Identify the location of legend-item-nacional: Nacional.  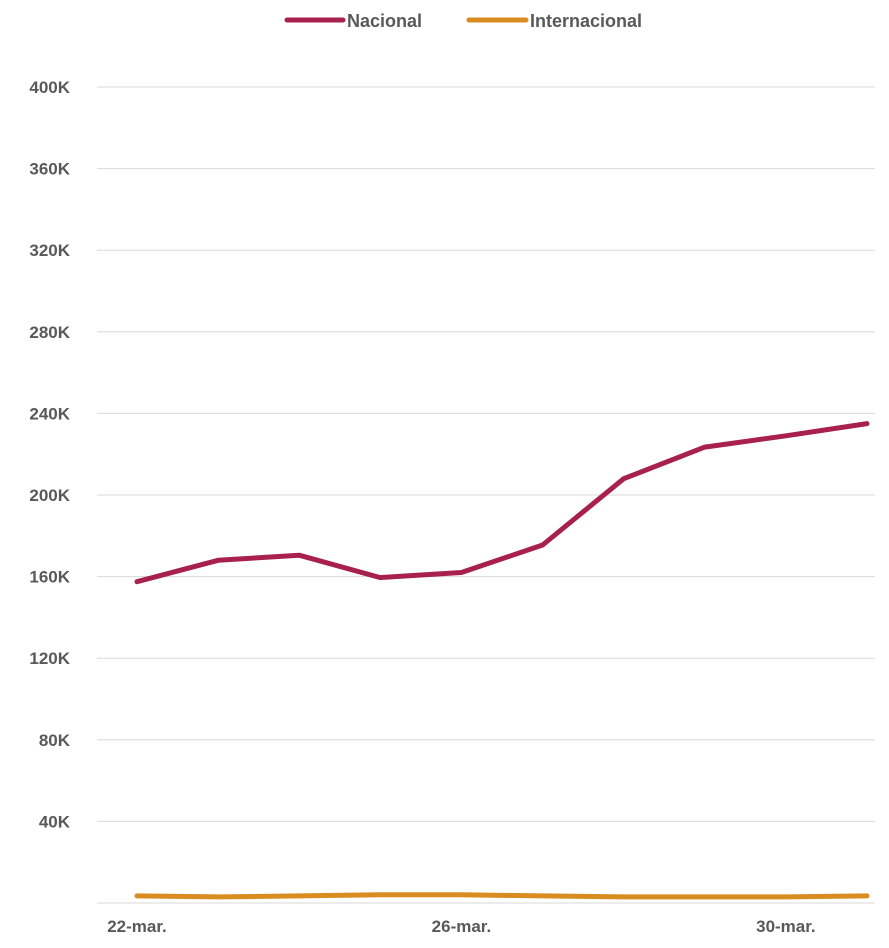
(353, 21).